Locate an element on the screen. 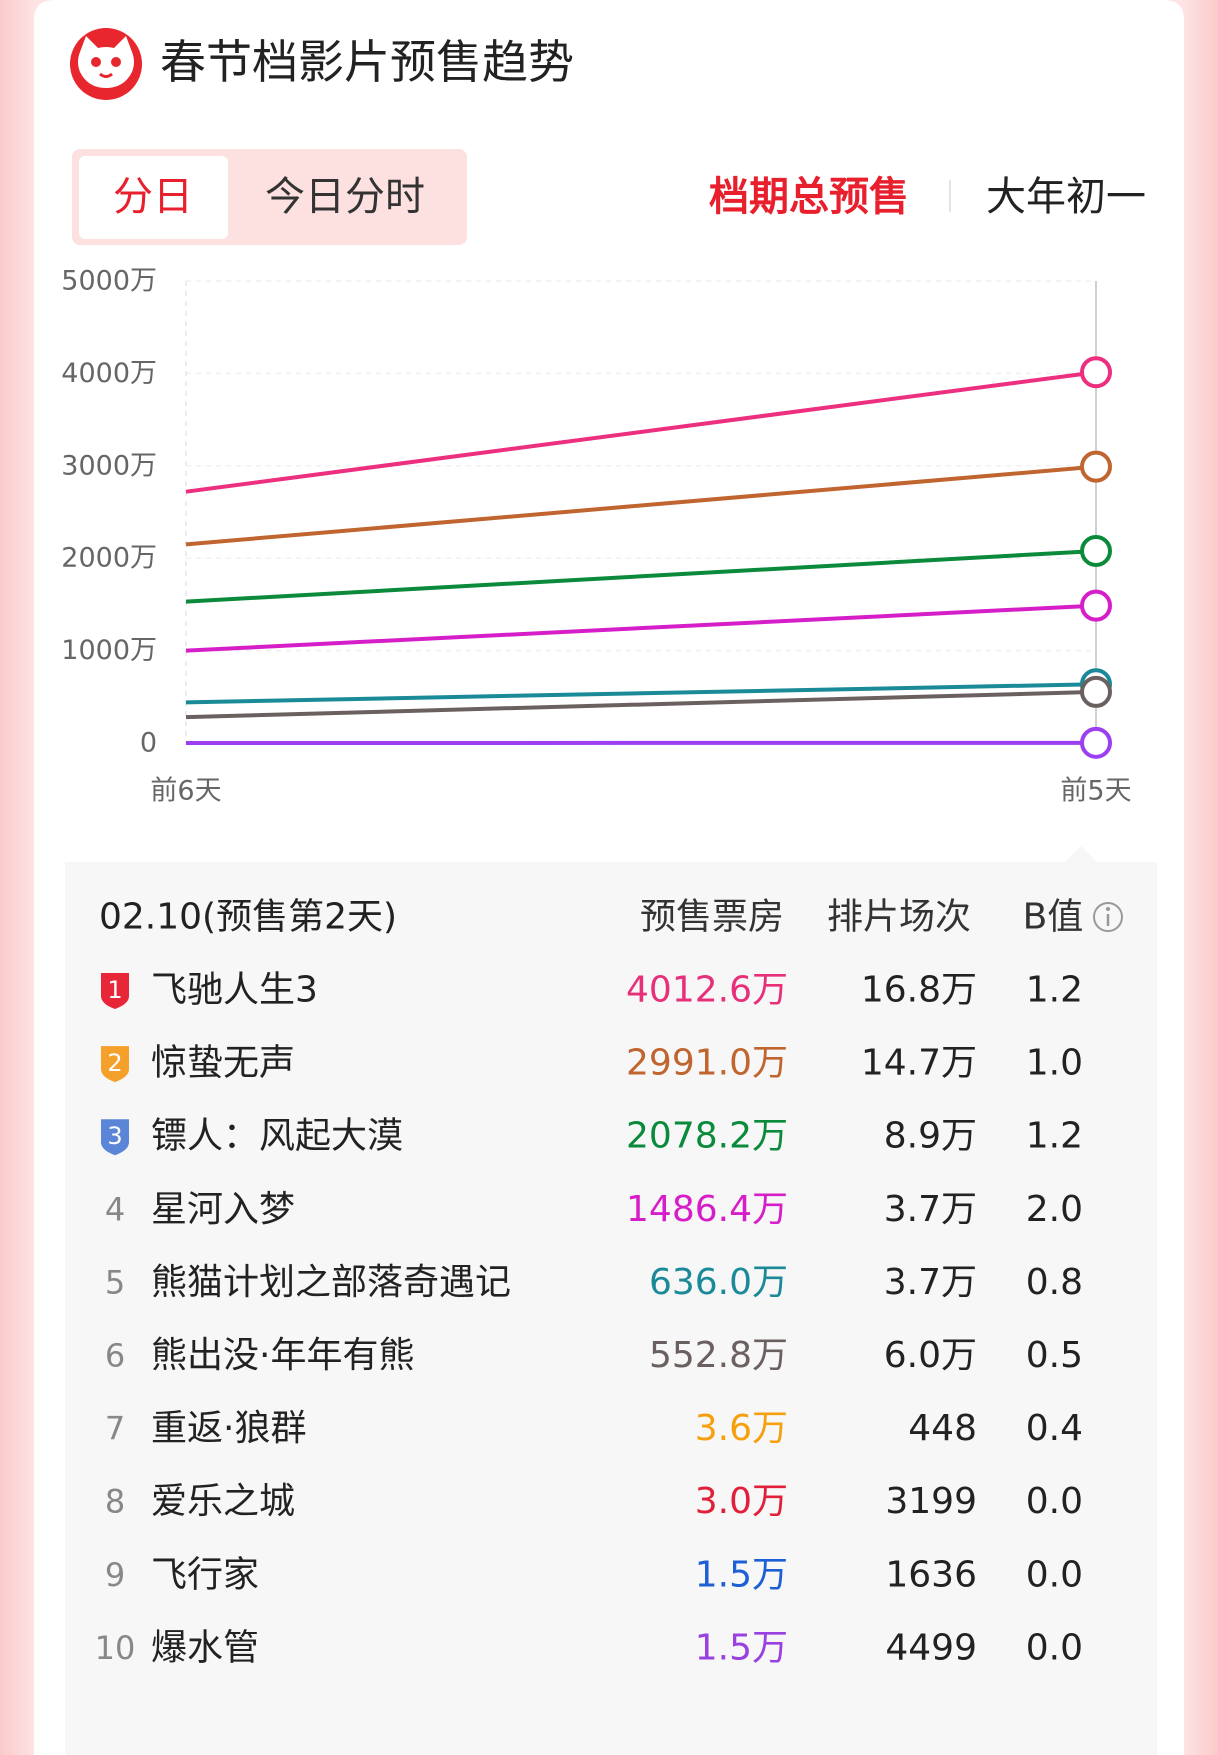 The image size is (1218, 1755). info-icon is located at coordinates (1108, 917).